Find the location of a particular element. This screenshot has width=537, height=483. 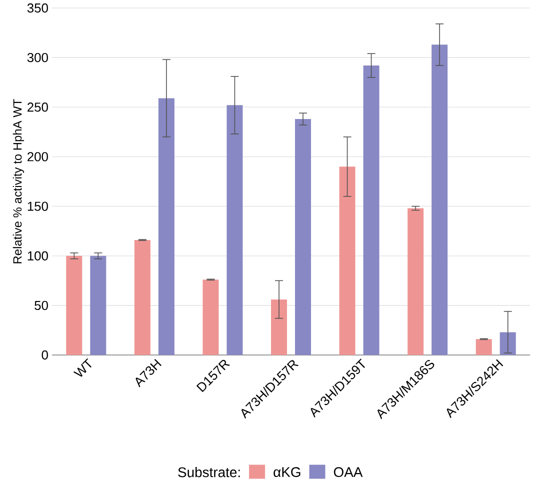

y-tick-label: 50 is located at coordinates (41, 305).